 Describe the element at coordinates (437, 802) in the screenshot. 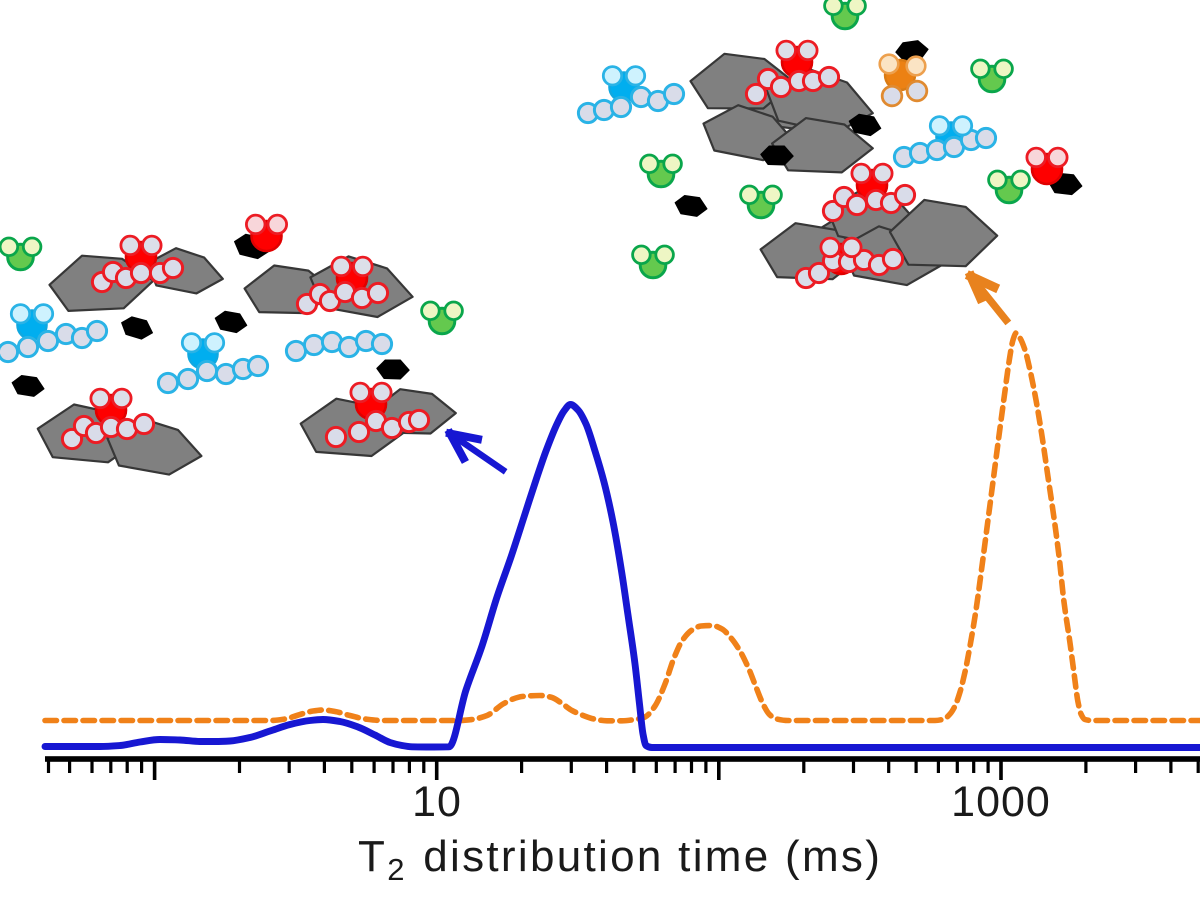

I see `svg-text: 10` at that location.